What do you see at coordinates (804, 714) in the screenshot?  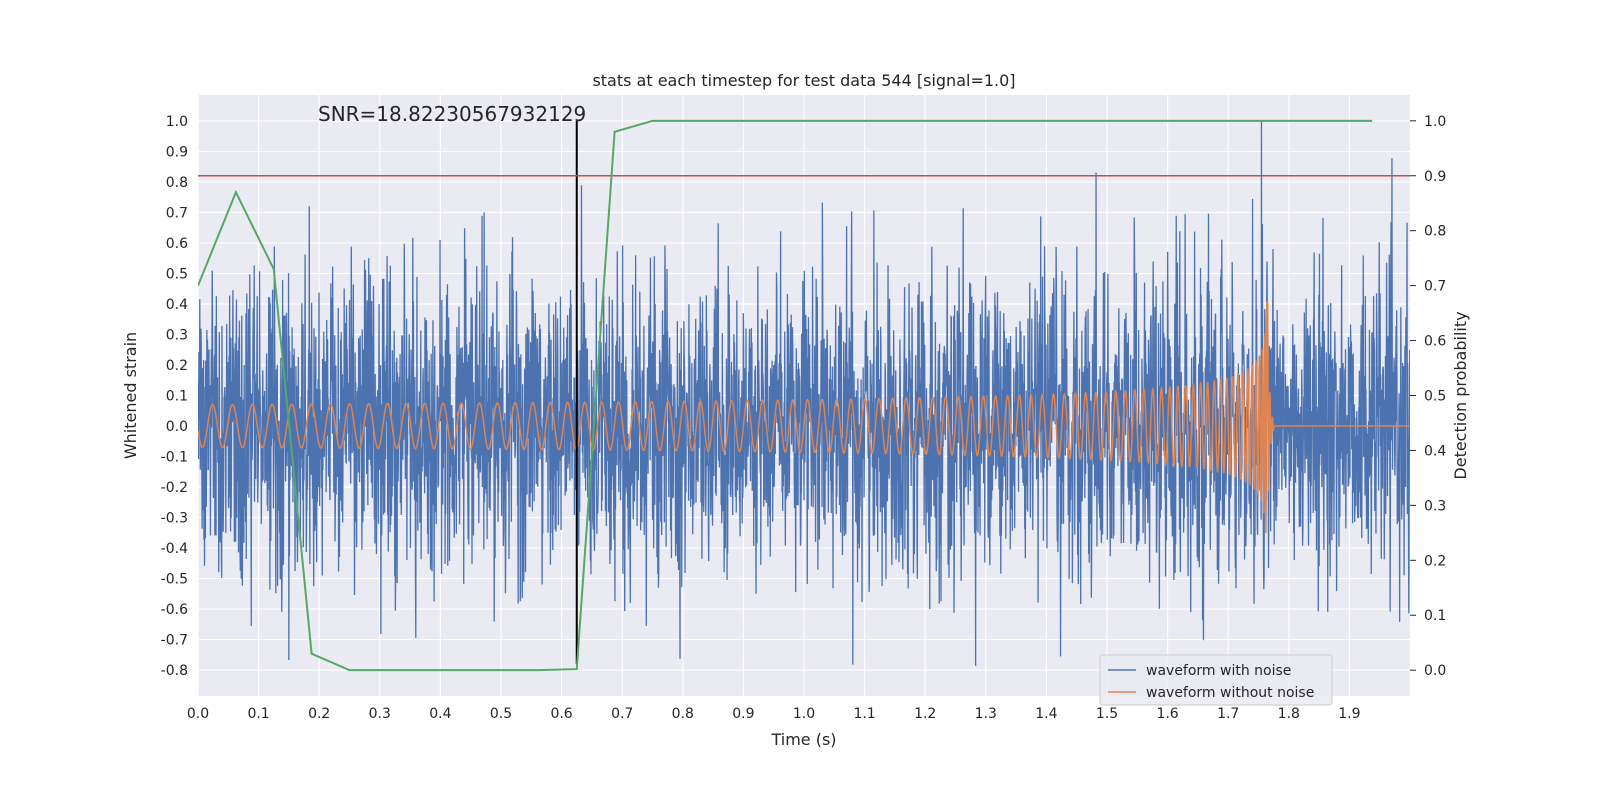 I see `x-tick-label: 1.0` at bounding box center [804, 714].